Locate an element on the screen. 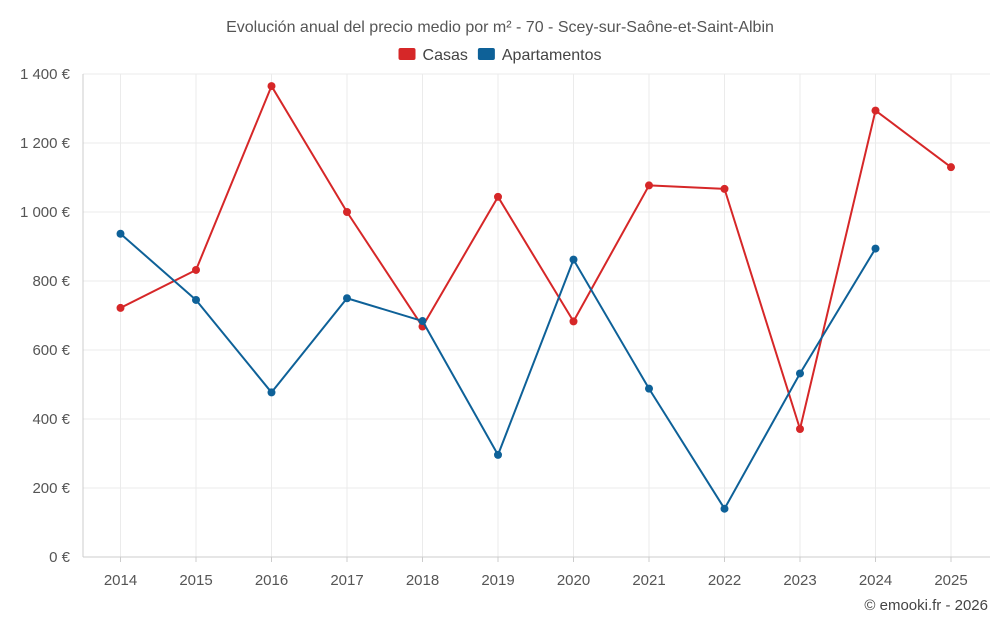  x-tick-label: 2016 is located at coordinates (271, 580).